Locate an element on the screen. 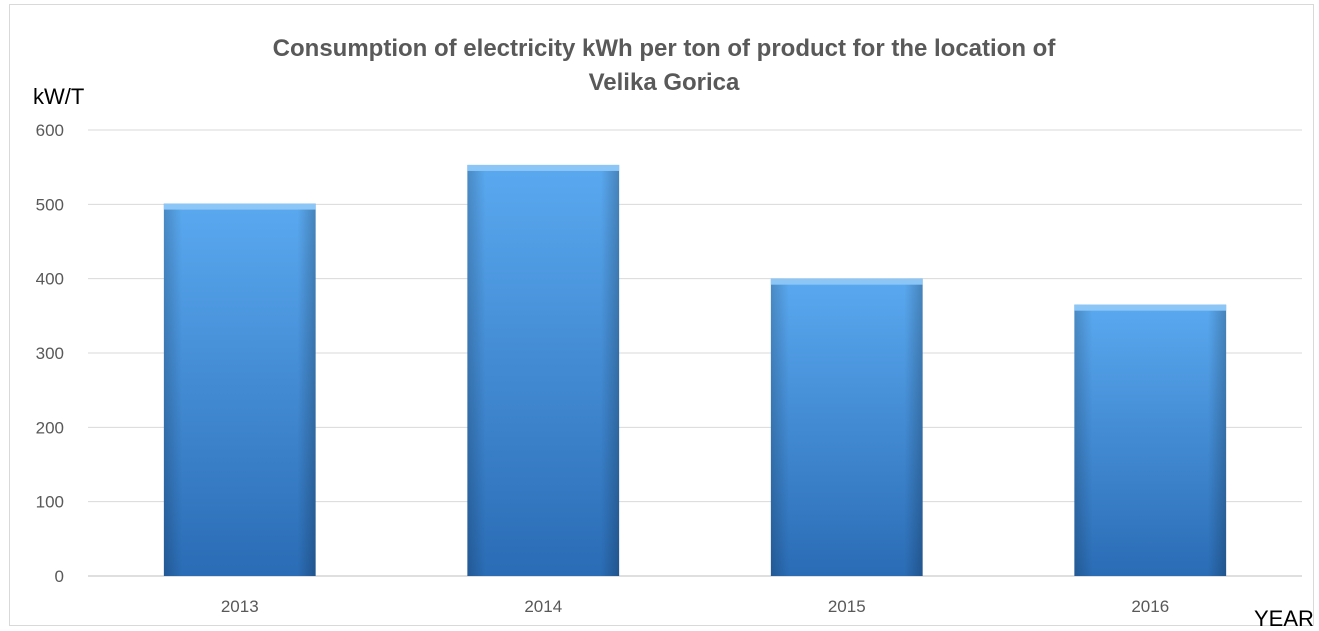  x-tick-label: 2016 is located at coordinates (1150, 606).